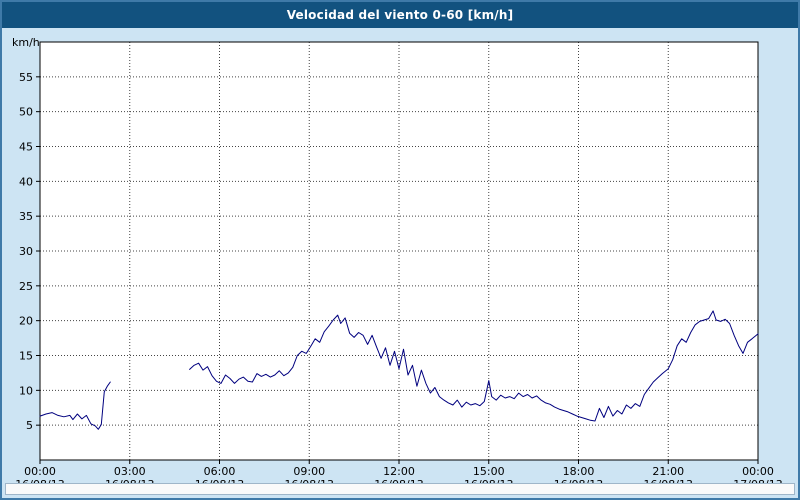 Image resolution: width=800 pixels, height=500 pixels. What do you see at coordinates (668, 471) in the screenshot?
I see `x-axis-time-label: 21:00` at bounding box center [668, 471].